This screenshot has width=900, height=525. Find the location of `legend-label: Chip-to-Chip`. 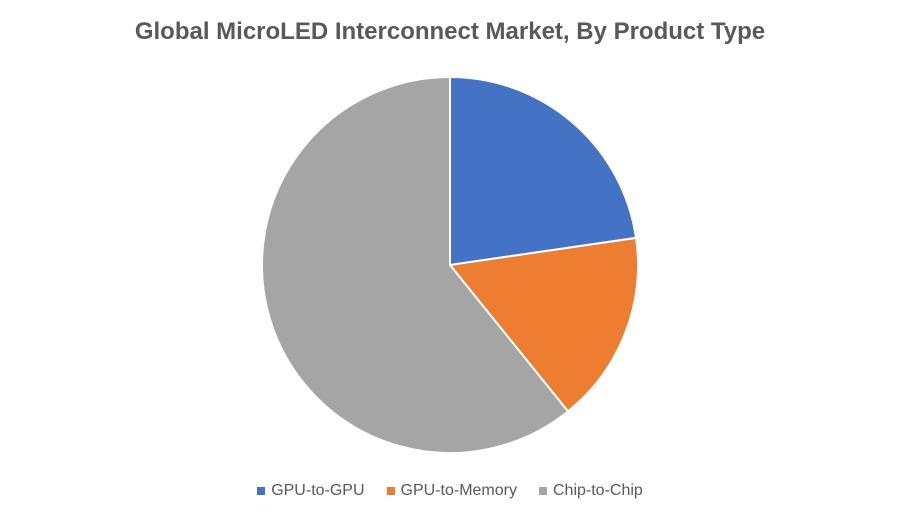

legend-label: Chip-to-Chip is located at coordinates (597, 490).